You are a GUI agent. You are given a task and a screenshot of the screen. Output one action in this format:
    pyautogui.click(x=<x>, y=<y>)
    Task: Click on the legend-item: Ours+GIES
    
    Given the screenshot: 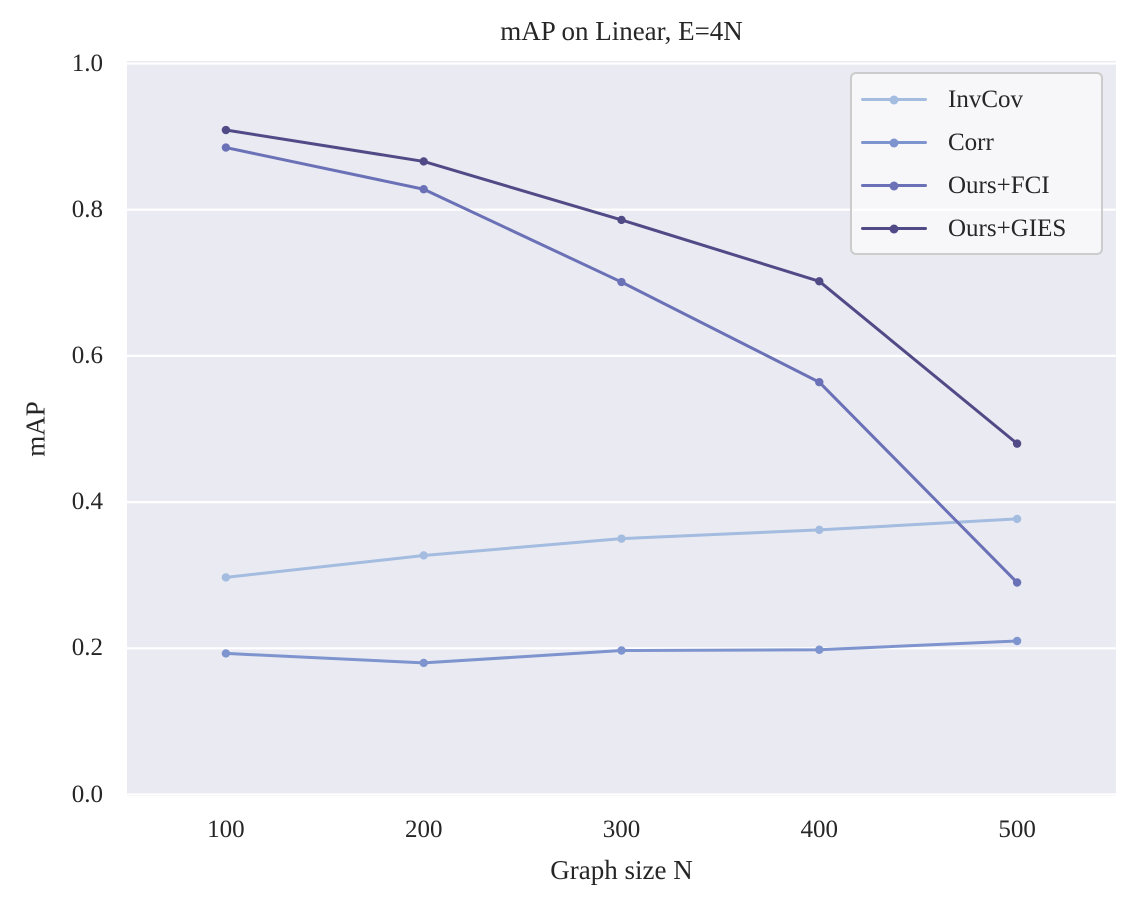 What is the action you would take?
    pyautogui.click(x=976, y=228)
    